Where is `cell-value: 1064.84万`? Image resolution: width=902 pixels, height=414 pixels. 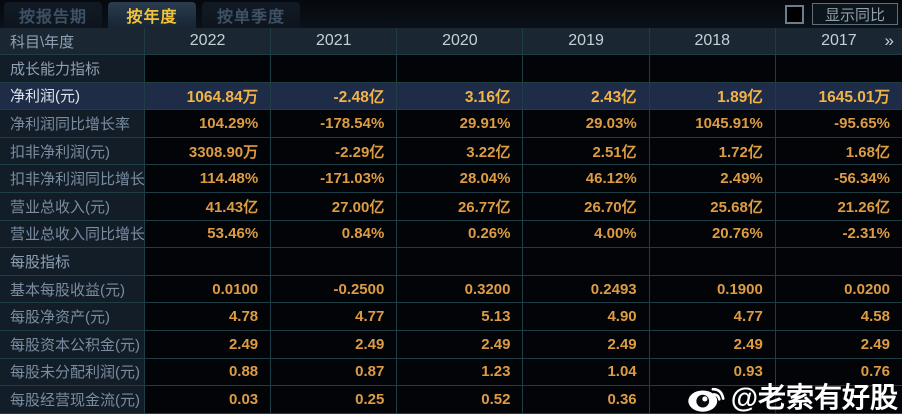 cell-value: 1064.84万 is located at coordinates (208, 96).